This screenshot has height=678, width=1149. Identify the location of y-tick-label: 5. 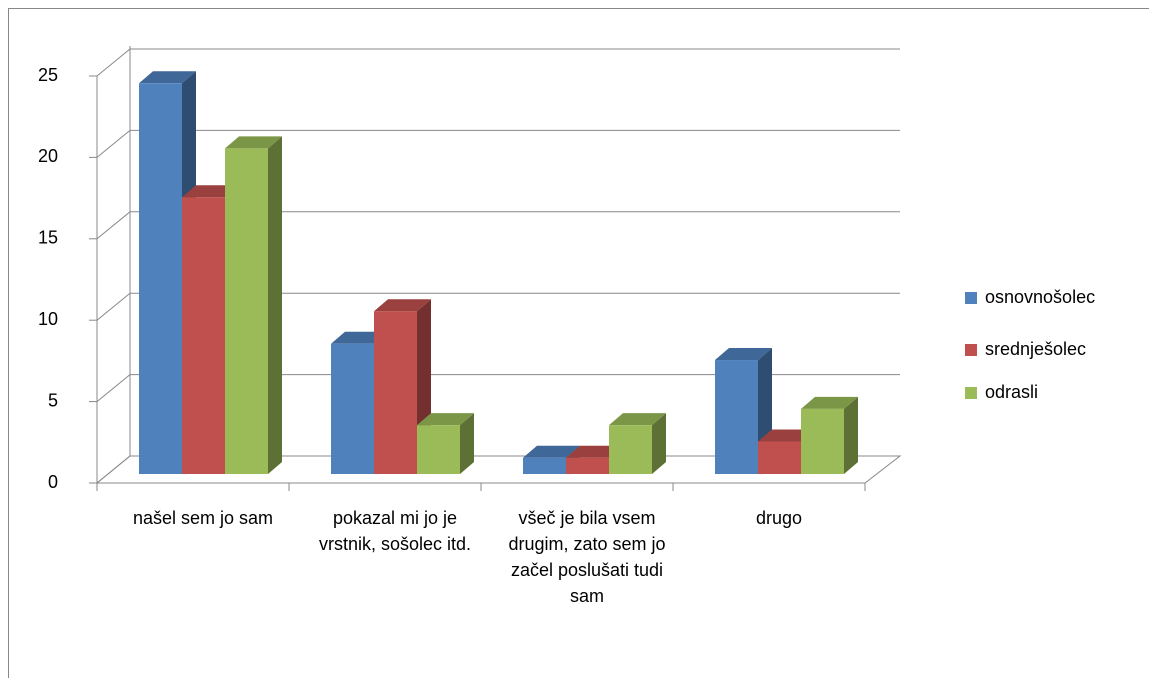
(53, 400).